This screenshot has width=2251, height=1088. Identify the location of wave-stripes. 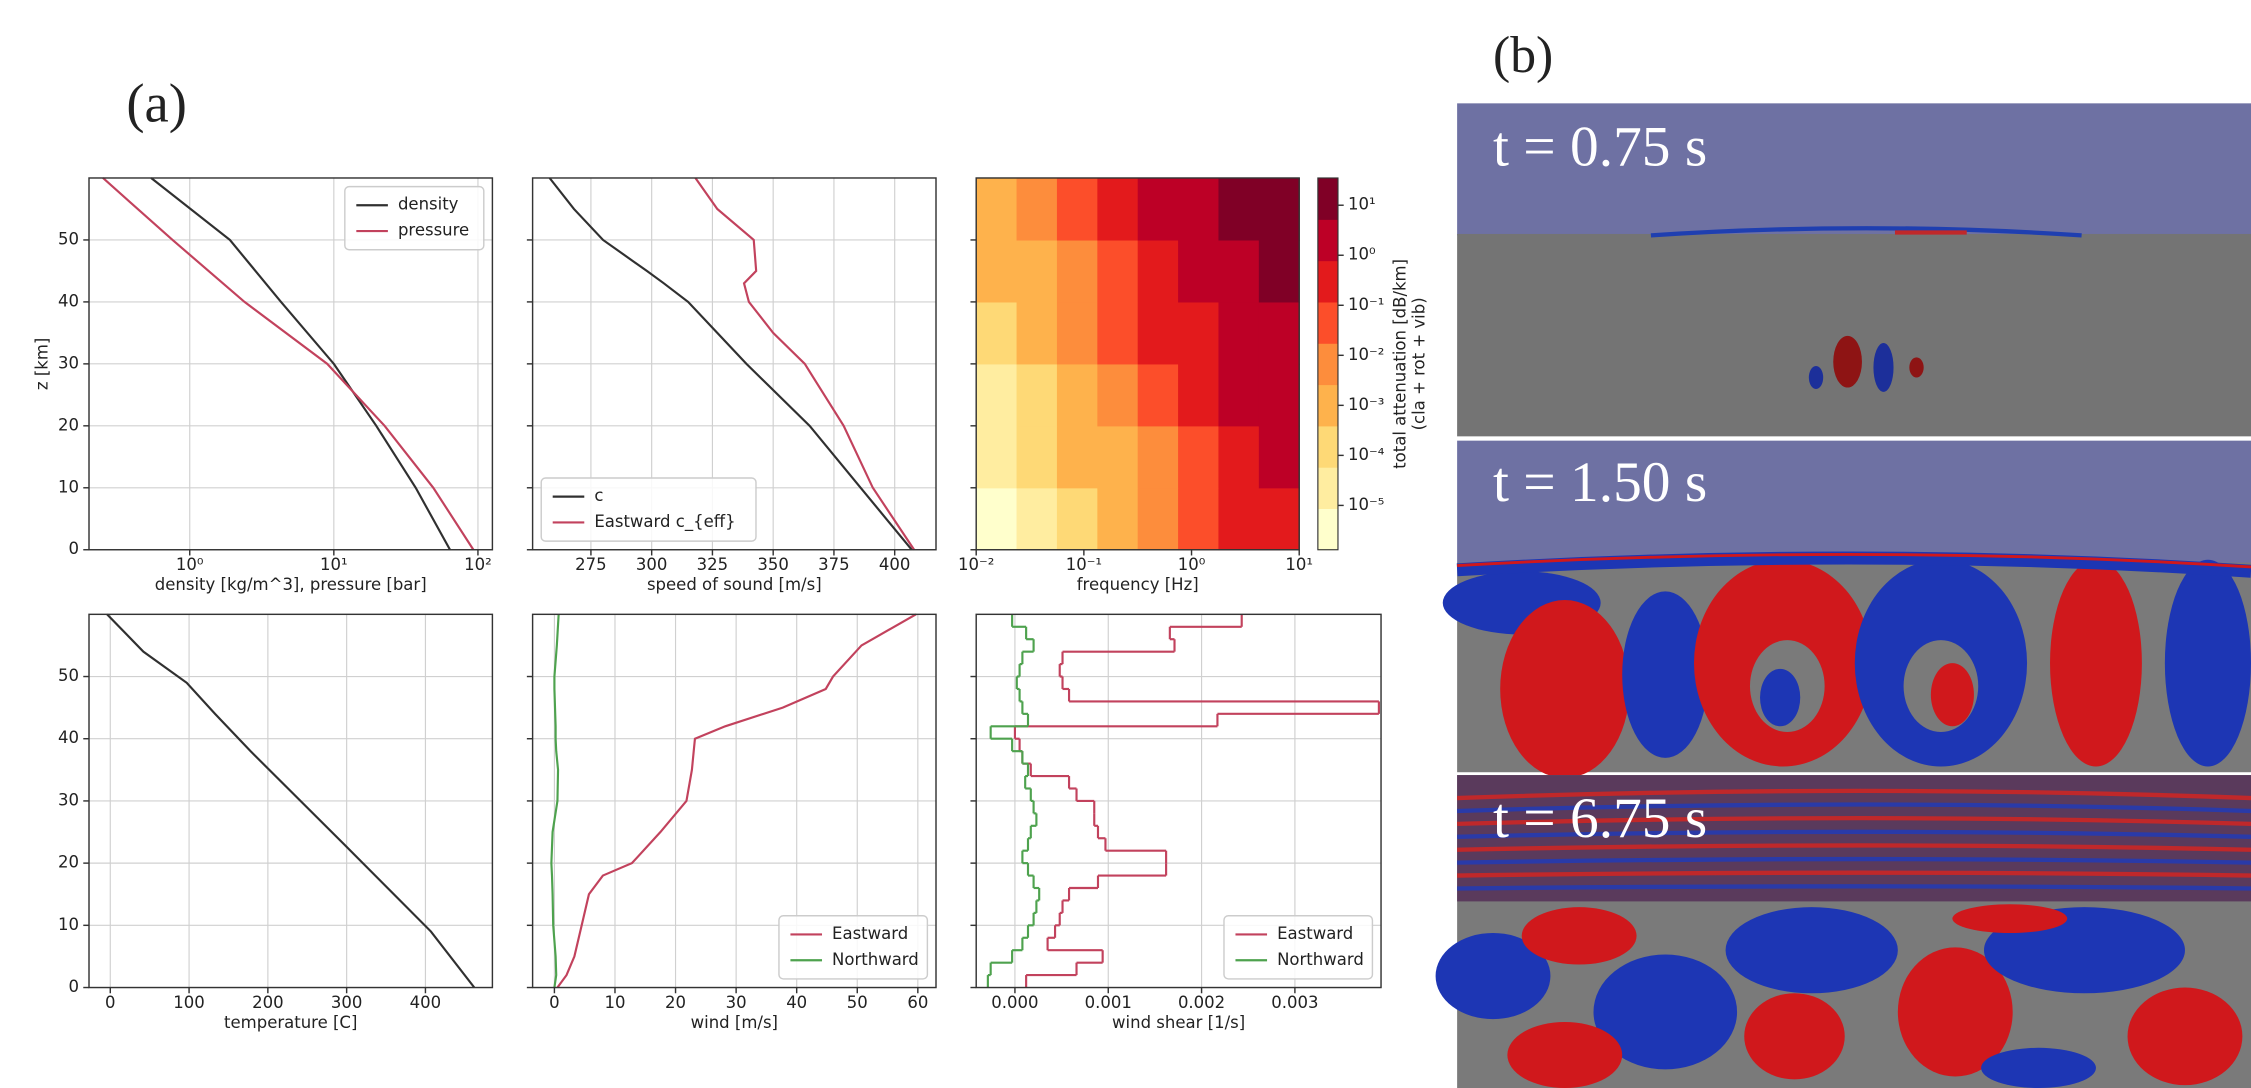
(1854, 846).